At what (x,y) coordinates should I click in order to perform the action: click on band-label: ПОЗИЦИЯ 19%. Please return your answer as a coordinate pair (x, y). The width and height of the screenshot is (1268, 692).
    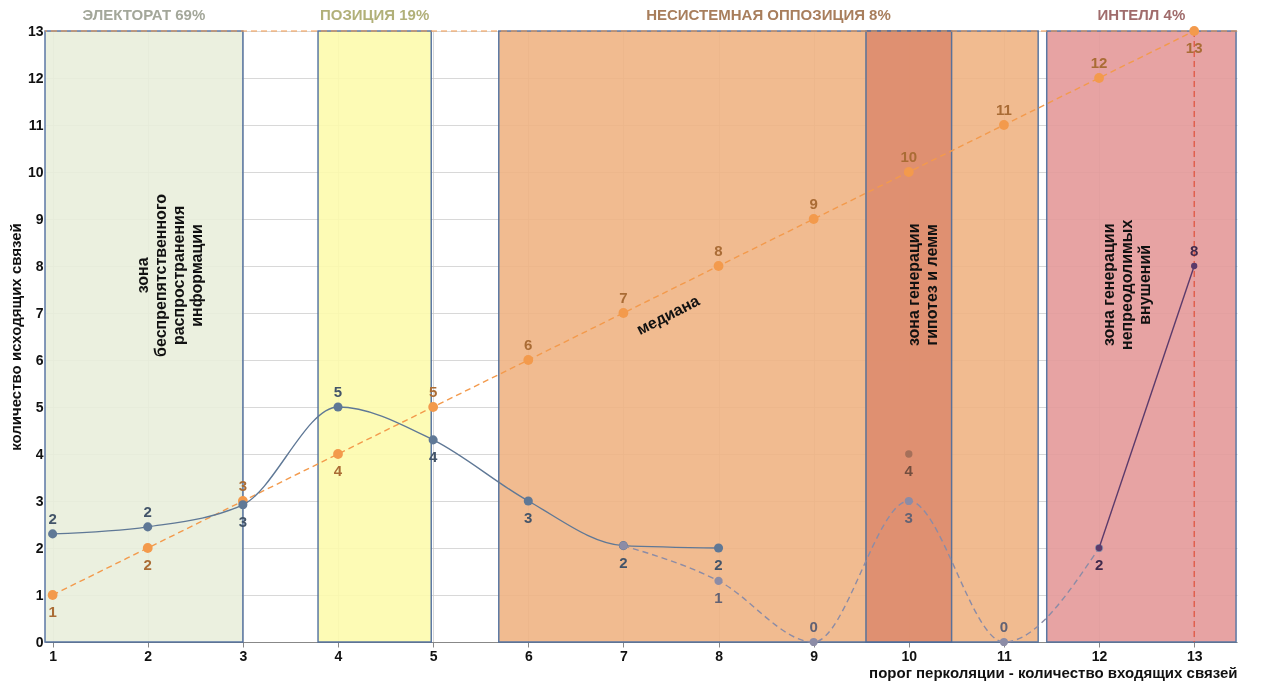
    Looking at the image, I should click on (374, 14).